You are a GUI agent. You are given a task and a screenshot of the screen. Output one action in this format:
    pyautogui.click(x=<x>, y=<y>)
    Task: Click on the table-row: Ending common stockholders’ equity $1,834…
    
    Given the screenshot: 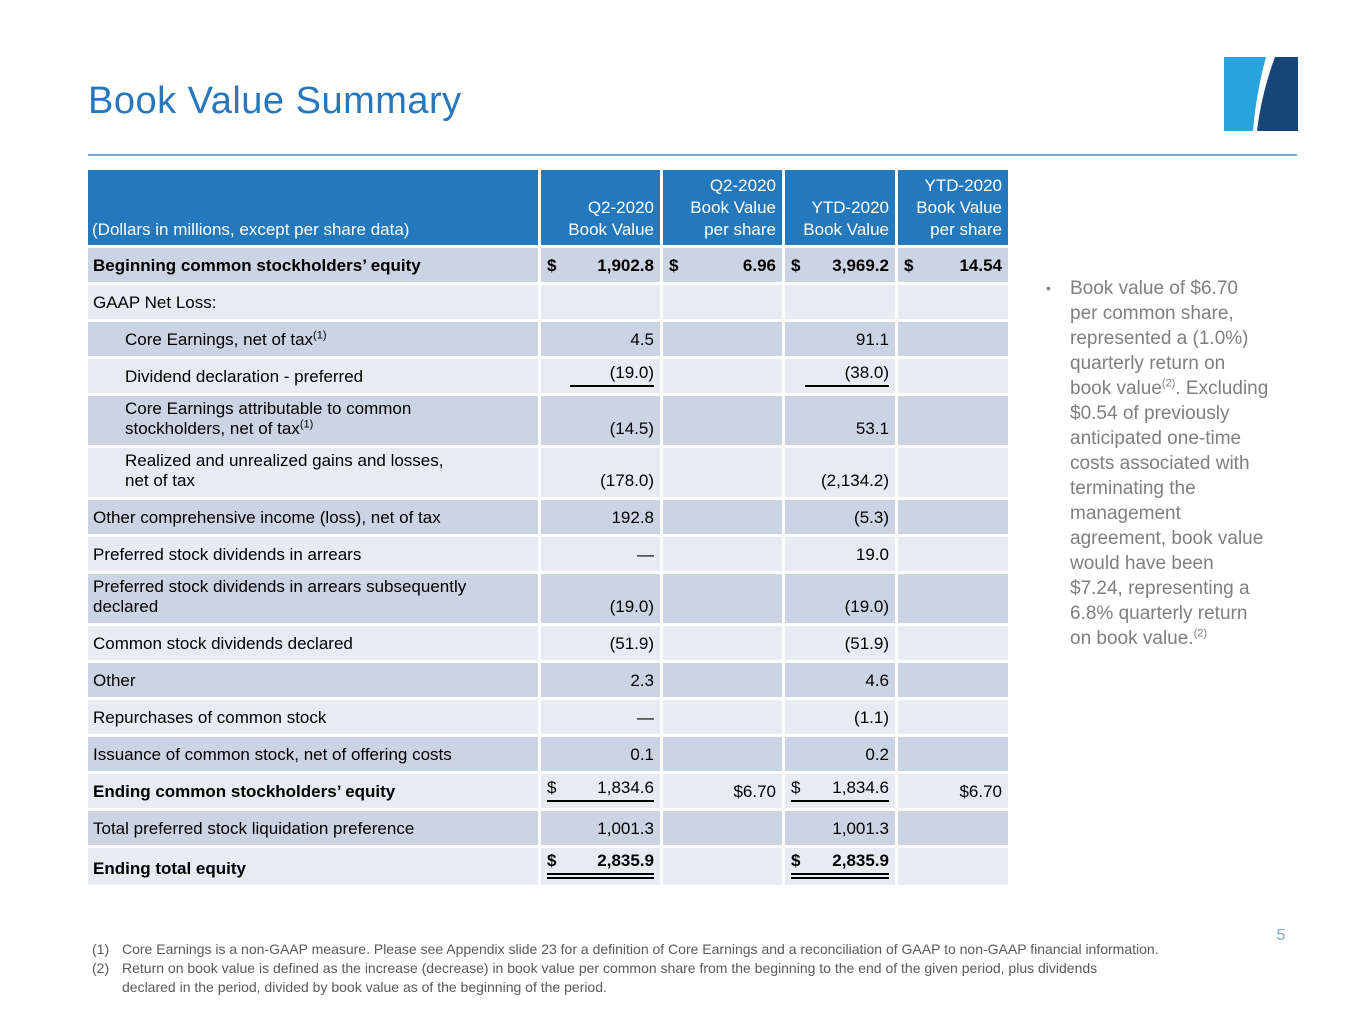 What is the action you would take?
    pyautogui.click(x=548, y=791)
    